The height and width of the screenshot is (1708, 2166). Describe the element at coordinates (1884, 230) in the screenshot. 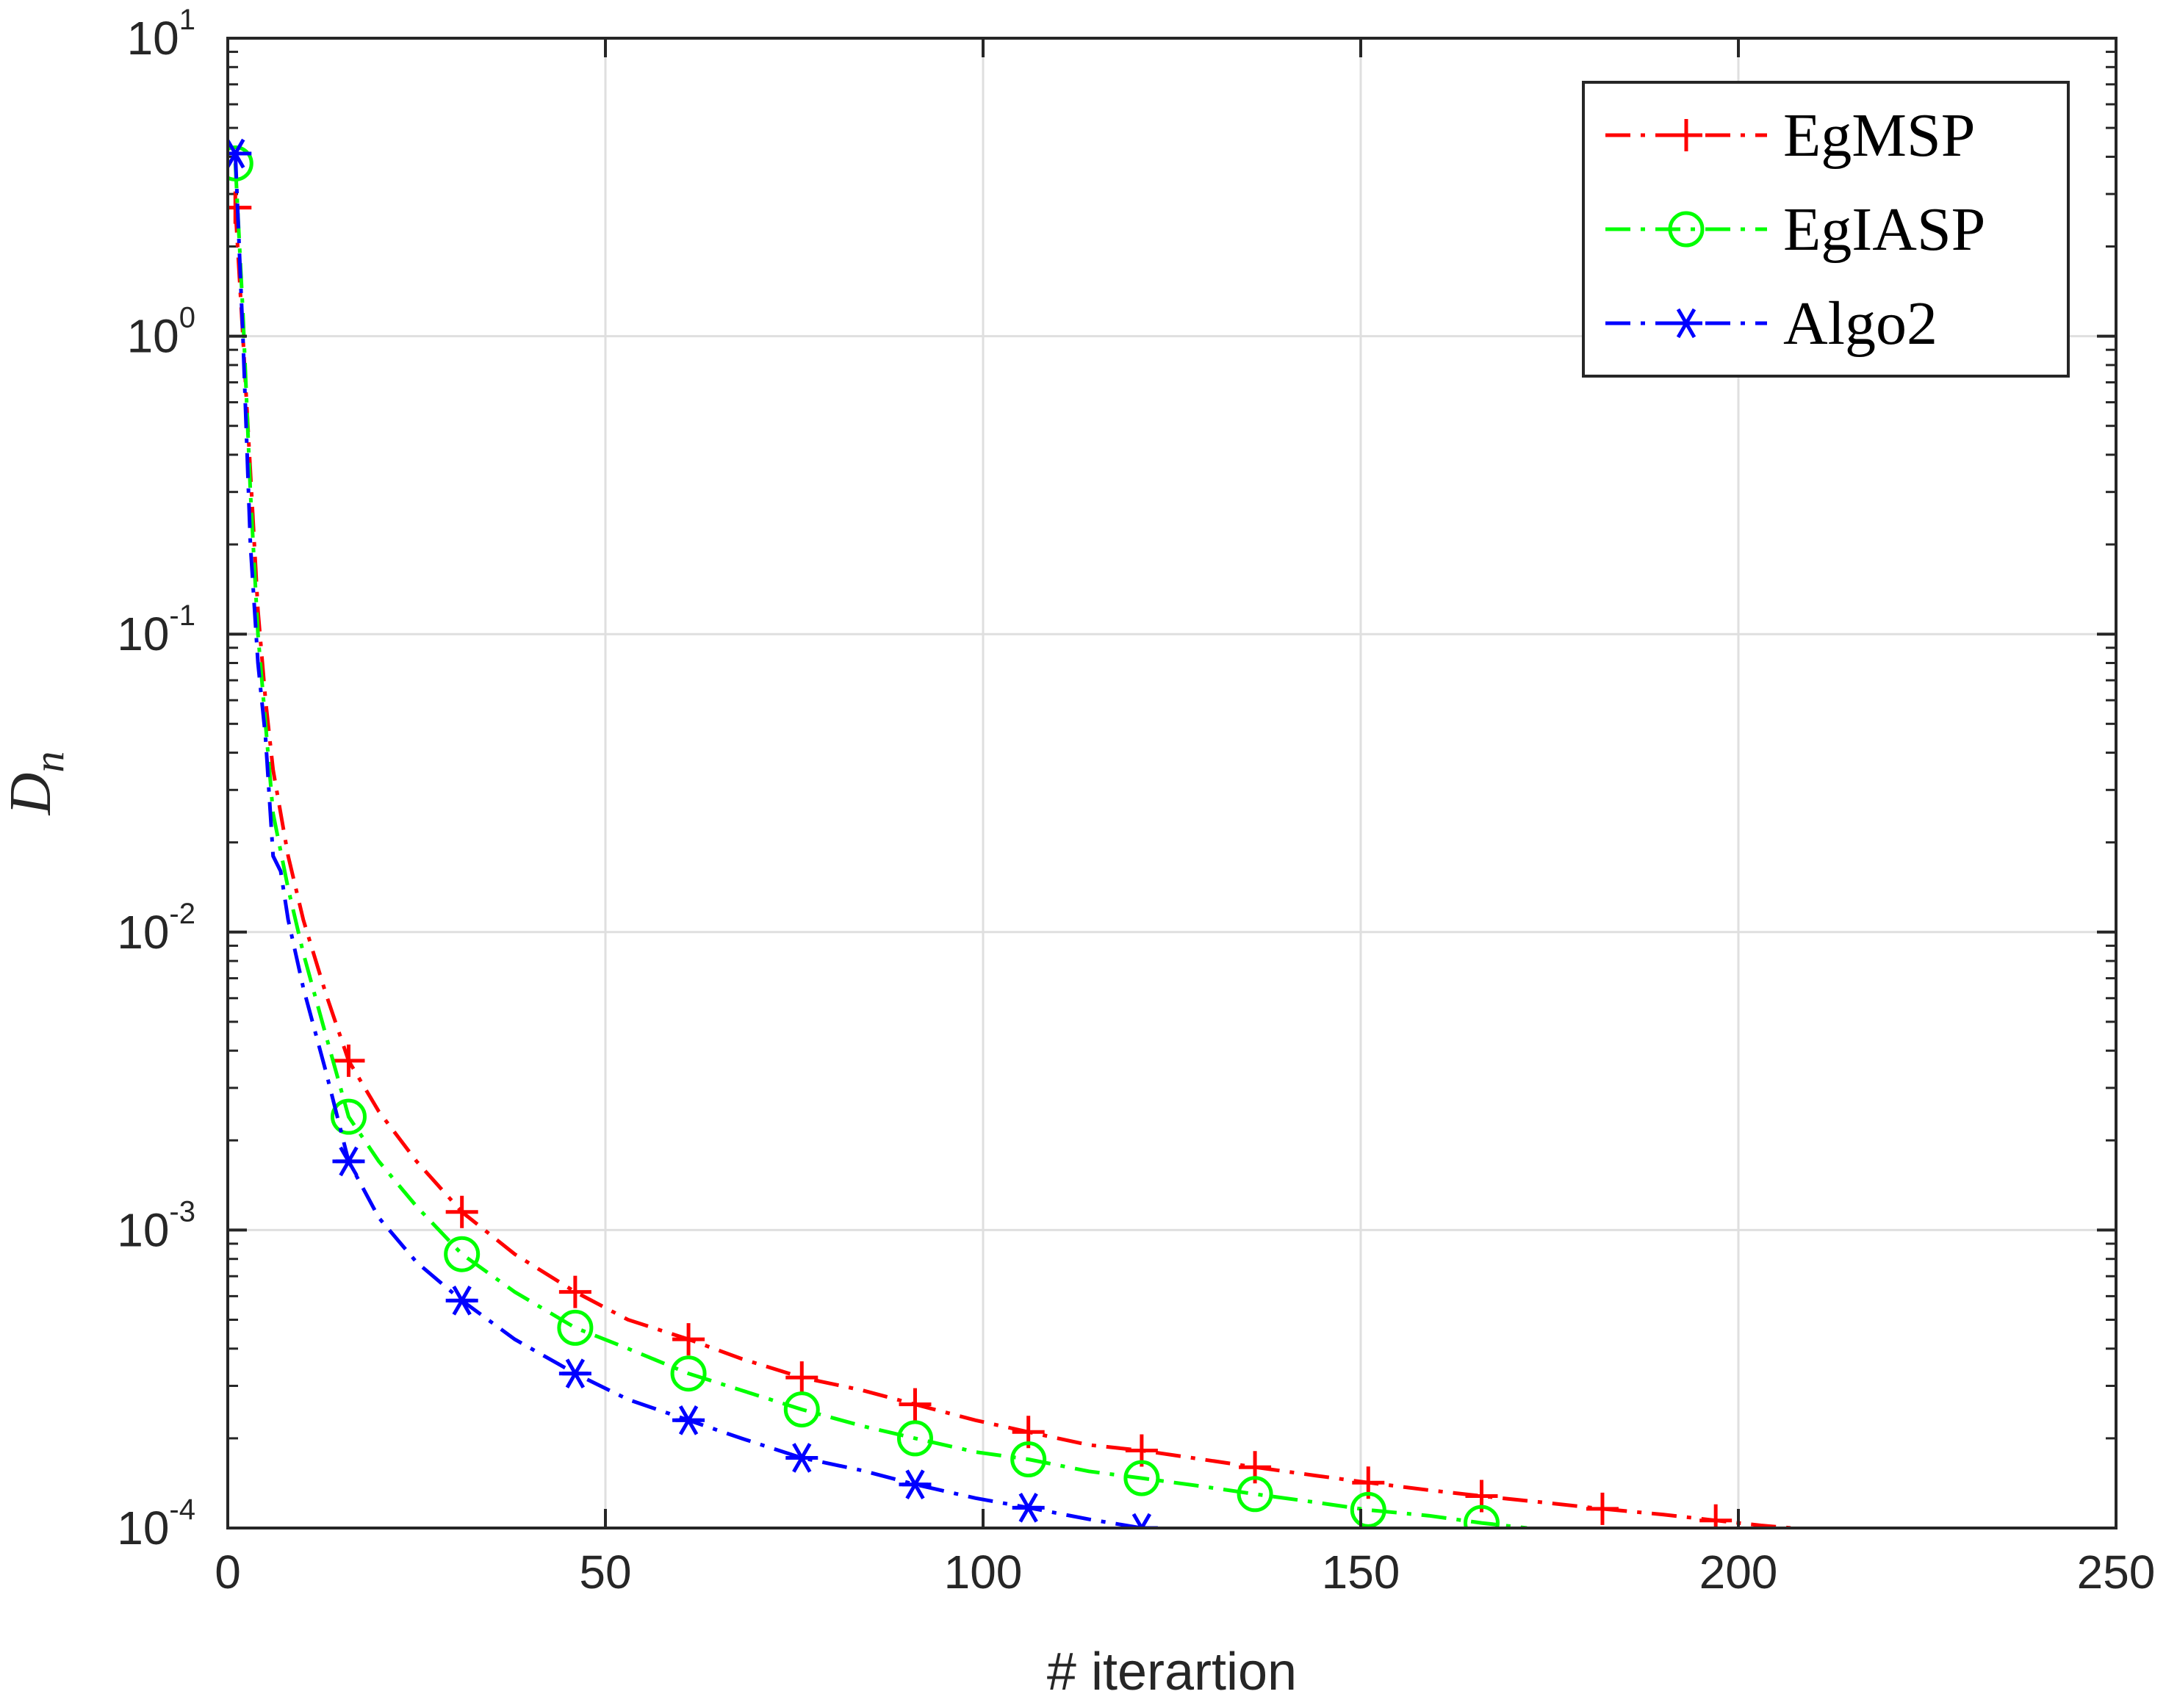

I see `legend-label: EgIASP` at that location.